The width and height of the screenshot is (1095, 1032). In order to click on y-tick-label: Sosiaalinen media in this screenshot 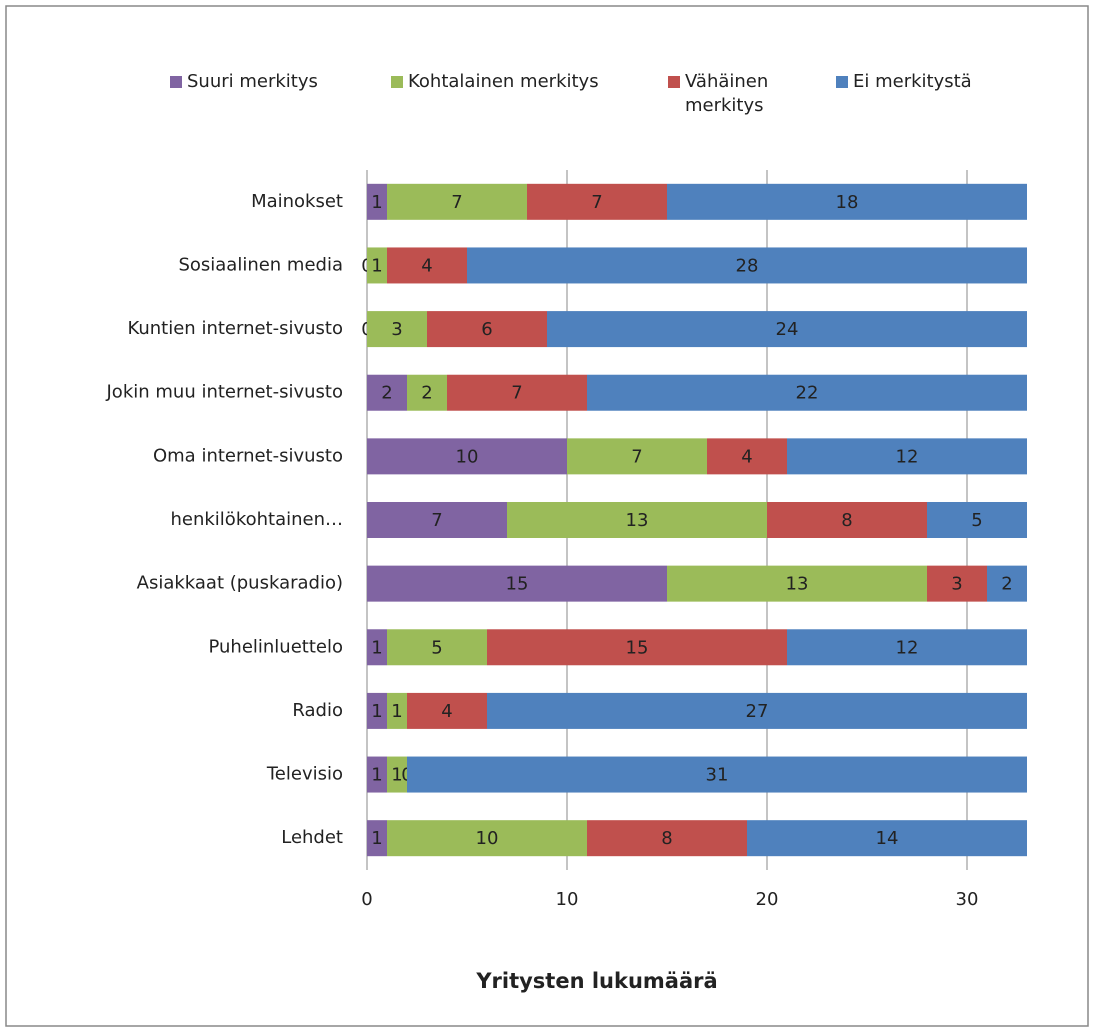, I will do `click(260, 264)`.